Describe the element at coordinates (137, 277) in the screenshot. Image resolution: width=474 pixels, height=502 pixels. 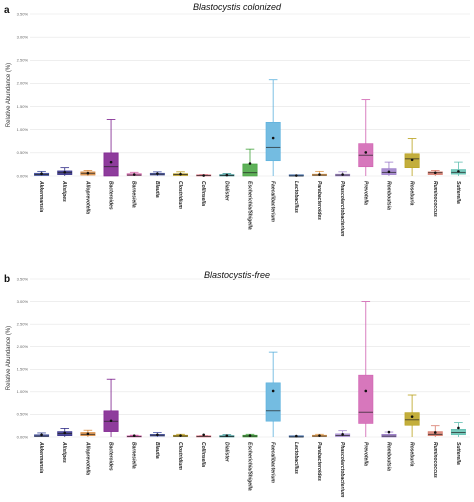
I see `panel-b-header: b Blastocystis-free` at that location.